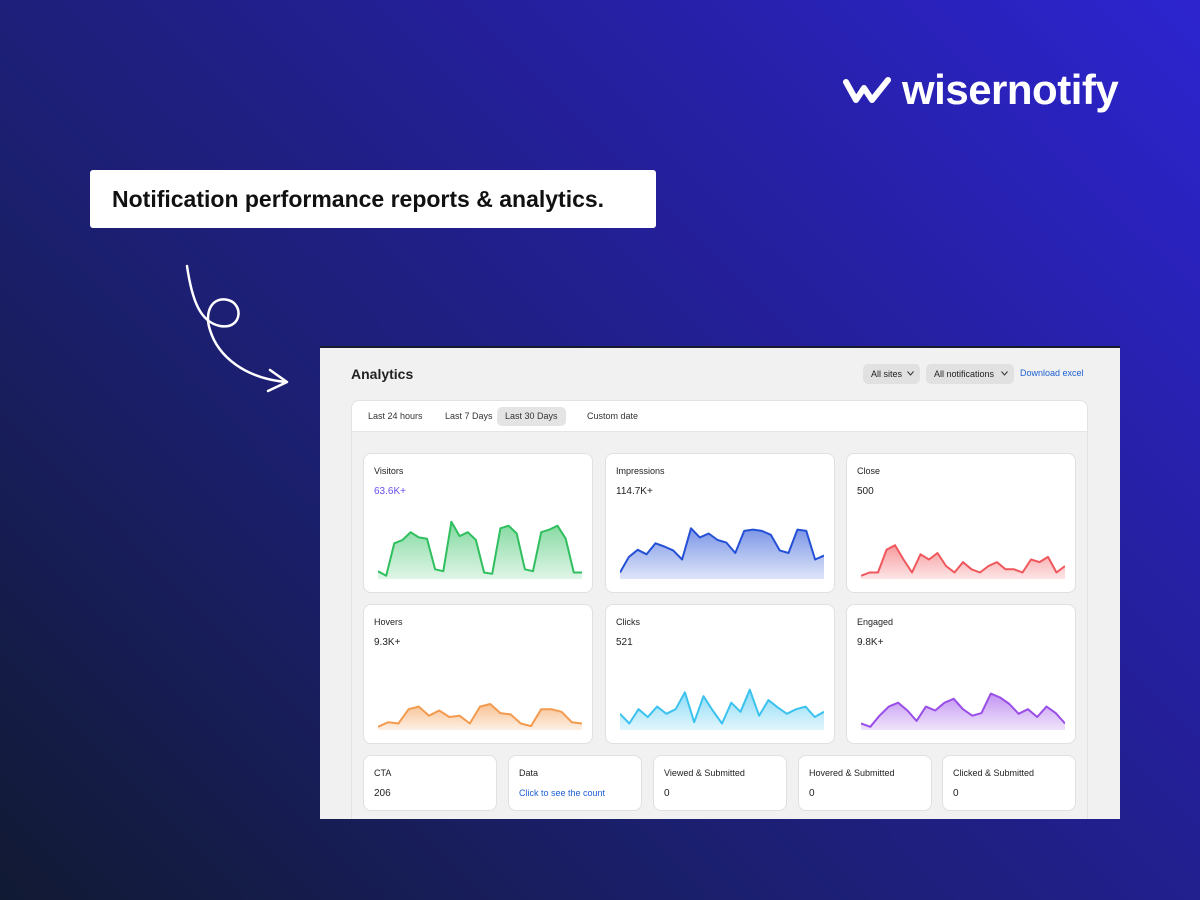 This screenshot has height=900, width=1200. Describe the element at coordinates (624, 642) in the screenshot. I see `card-value: 521` at that location.